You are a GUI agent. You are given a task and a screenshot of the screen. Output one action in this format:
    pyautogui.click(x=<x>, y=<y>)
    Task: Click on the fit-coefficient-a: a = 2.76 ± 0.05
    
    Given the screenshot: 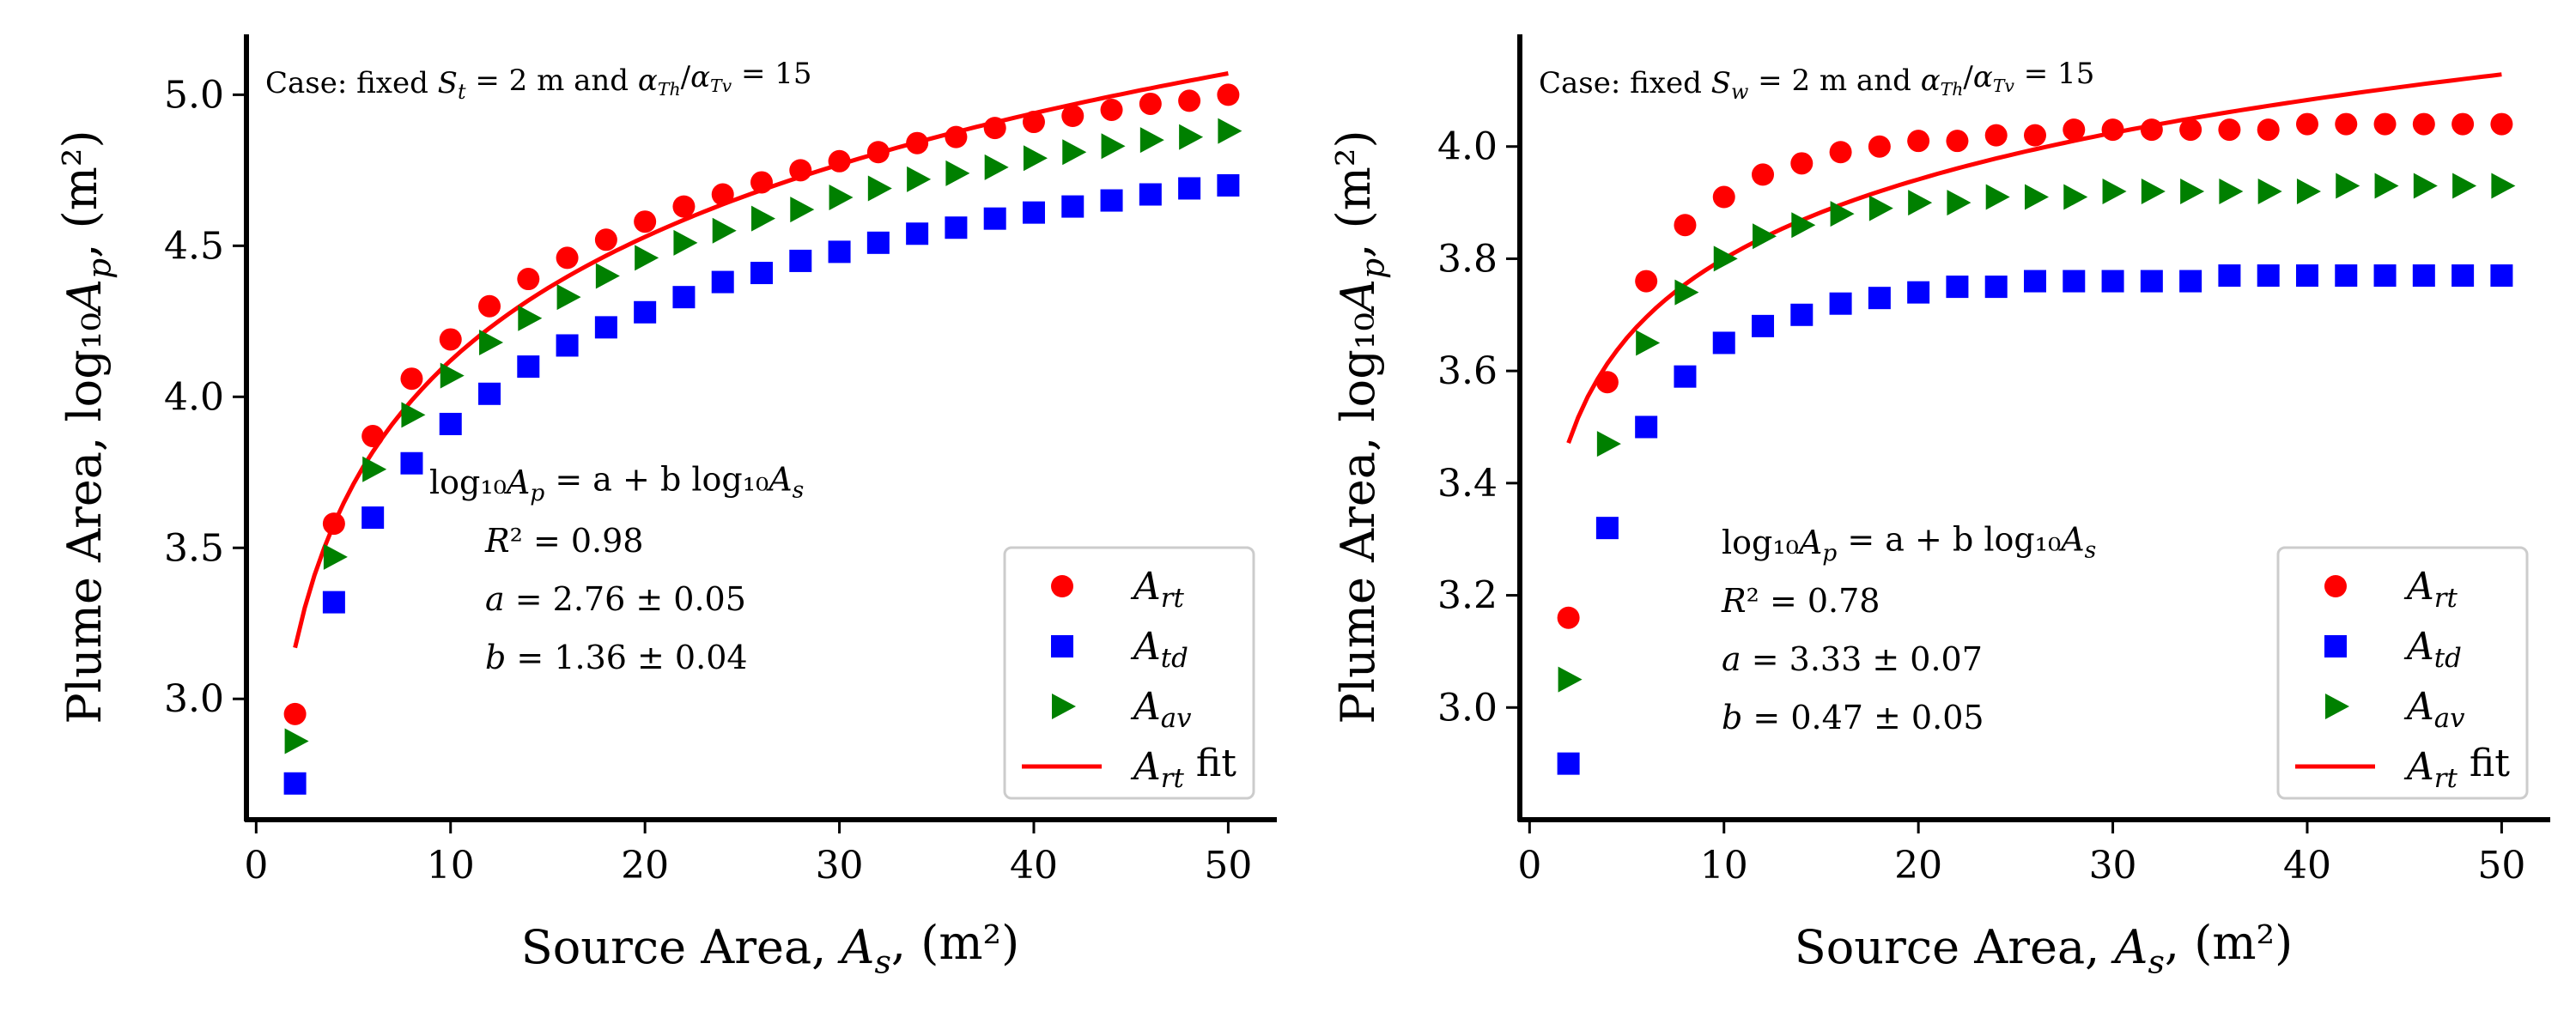 What is the action you would take?
    pyautogui.click(x=616, y=599)
    